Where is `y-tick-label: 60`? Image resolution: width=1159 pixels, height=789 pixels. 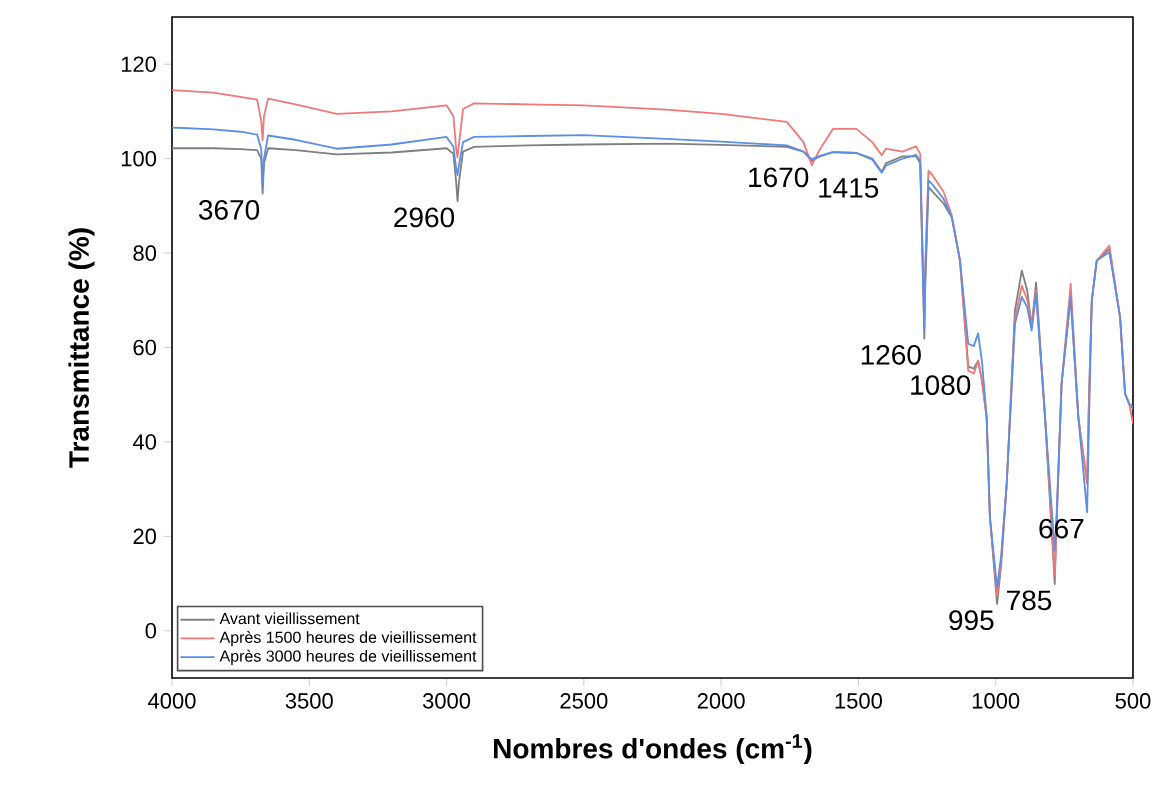
y-tick-label: 60 is located at coordinates (145, 347).